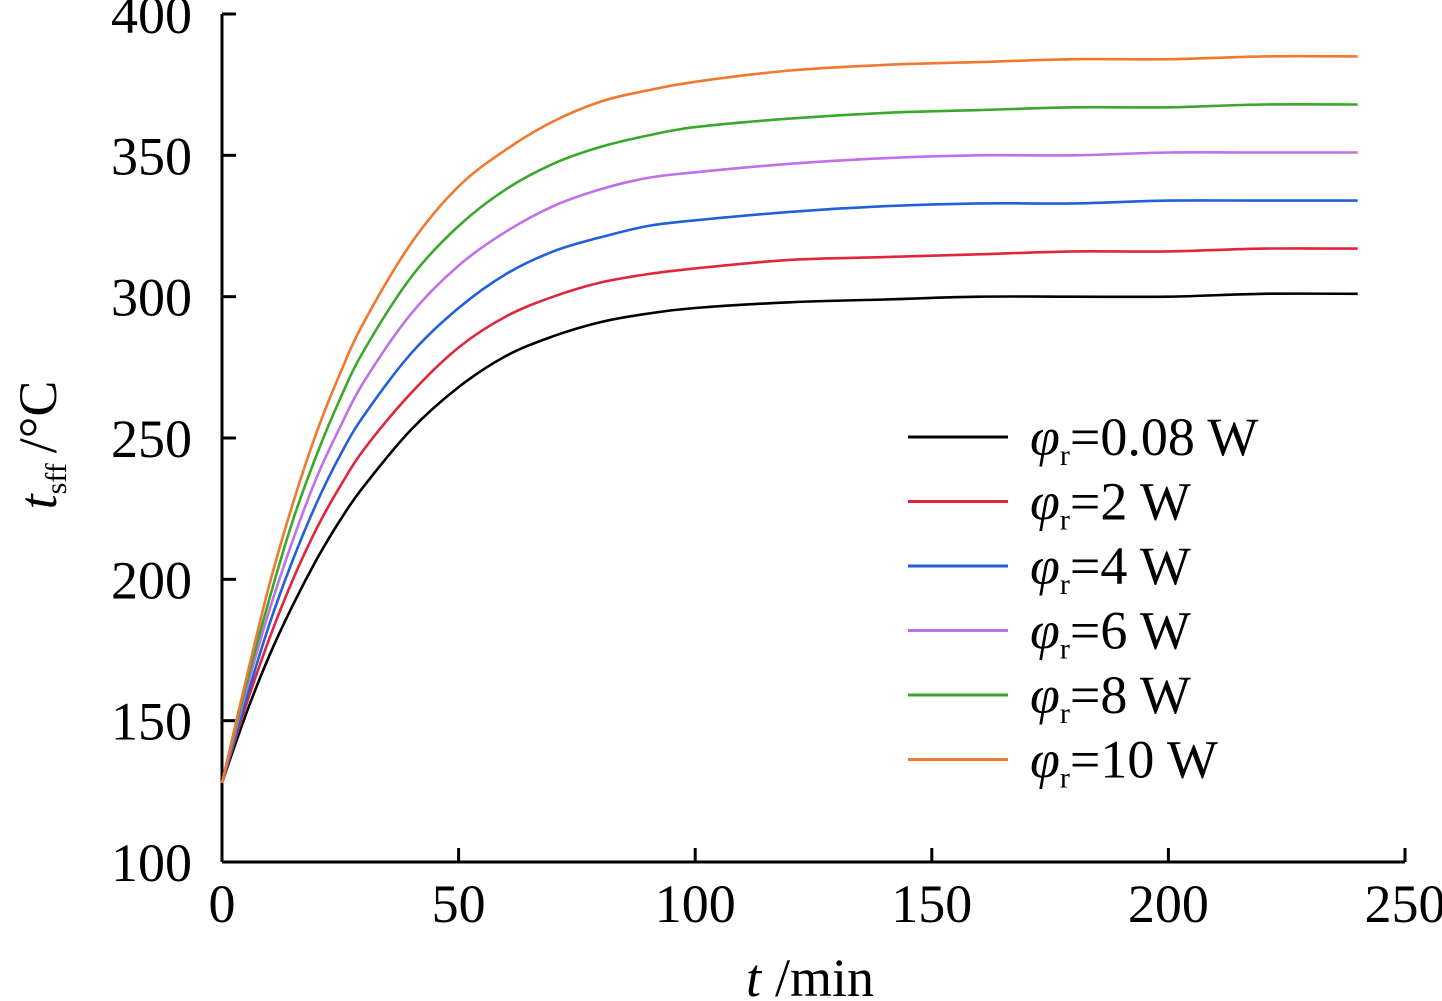 The height and width of the screenshot is (1001, 1442). Describe the element at coordinates (824, 974) in the screenshot. I see `x-axis-unit: /min` at that location.